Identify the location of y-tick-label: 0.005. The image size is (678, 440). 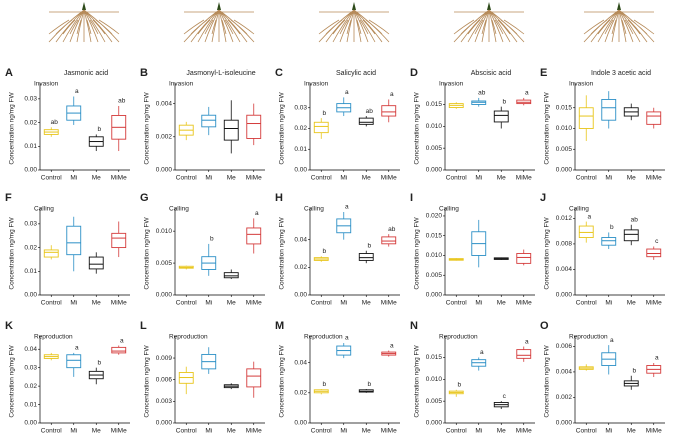
(434, 401).